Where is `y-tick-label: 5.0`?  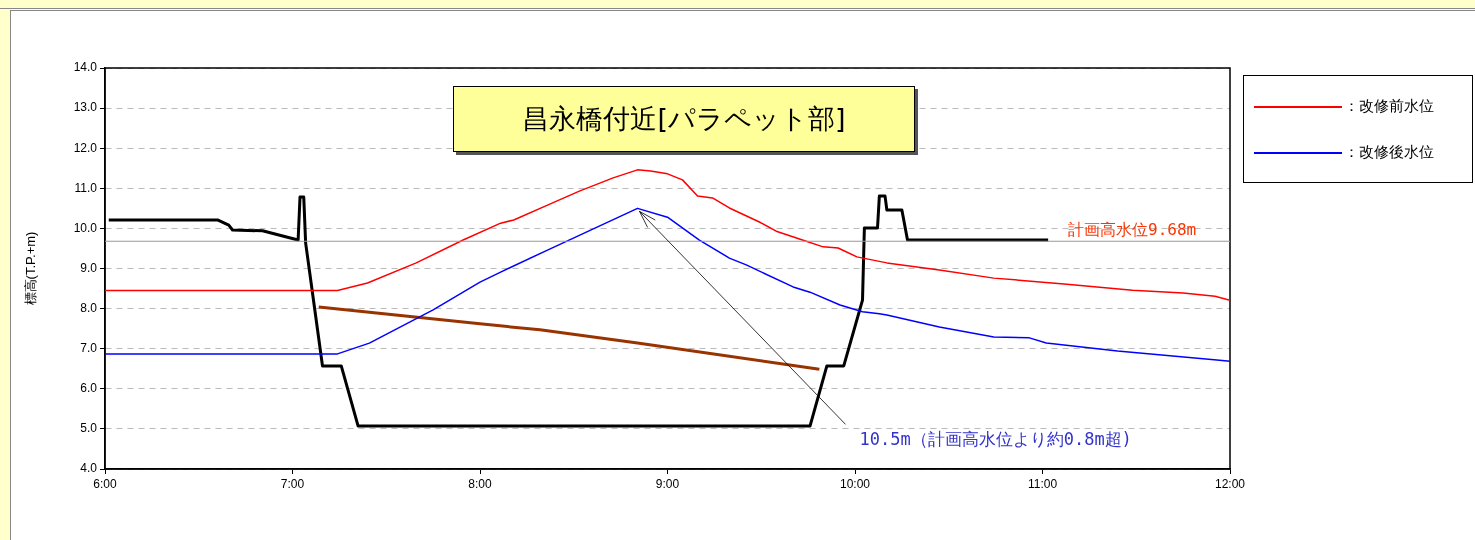 y-tick-label: 5.0 is located at coordinates (89, 428).